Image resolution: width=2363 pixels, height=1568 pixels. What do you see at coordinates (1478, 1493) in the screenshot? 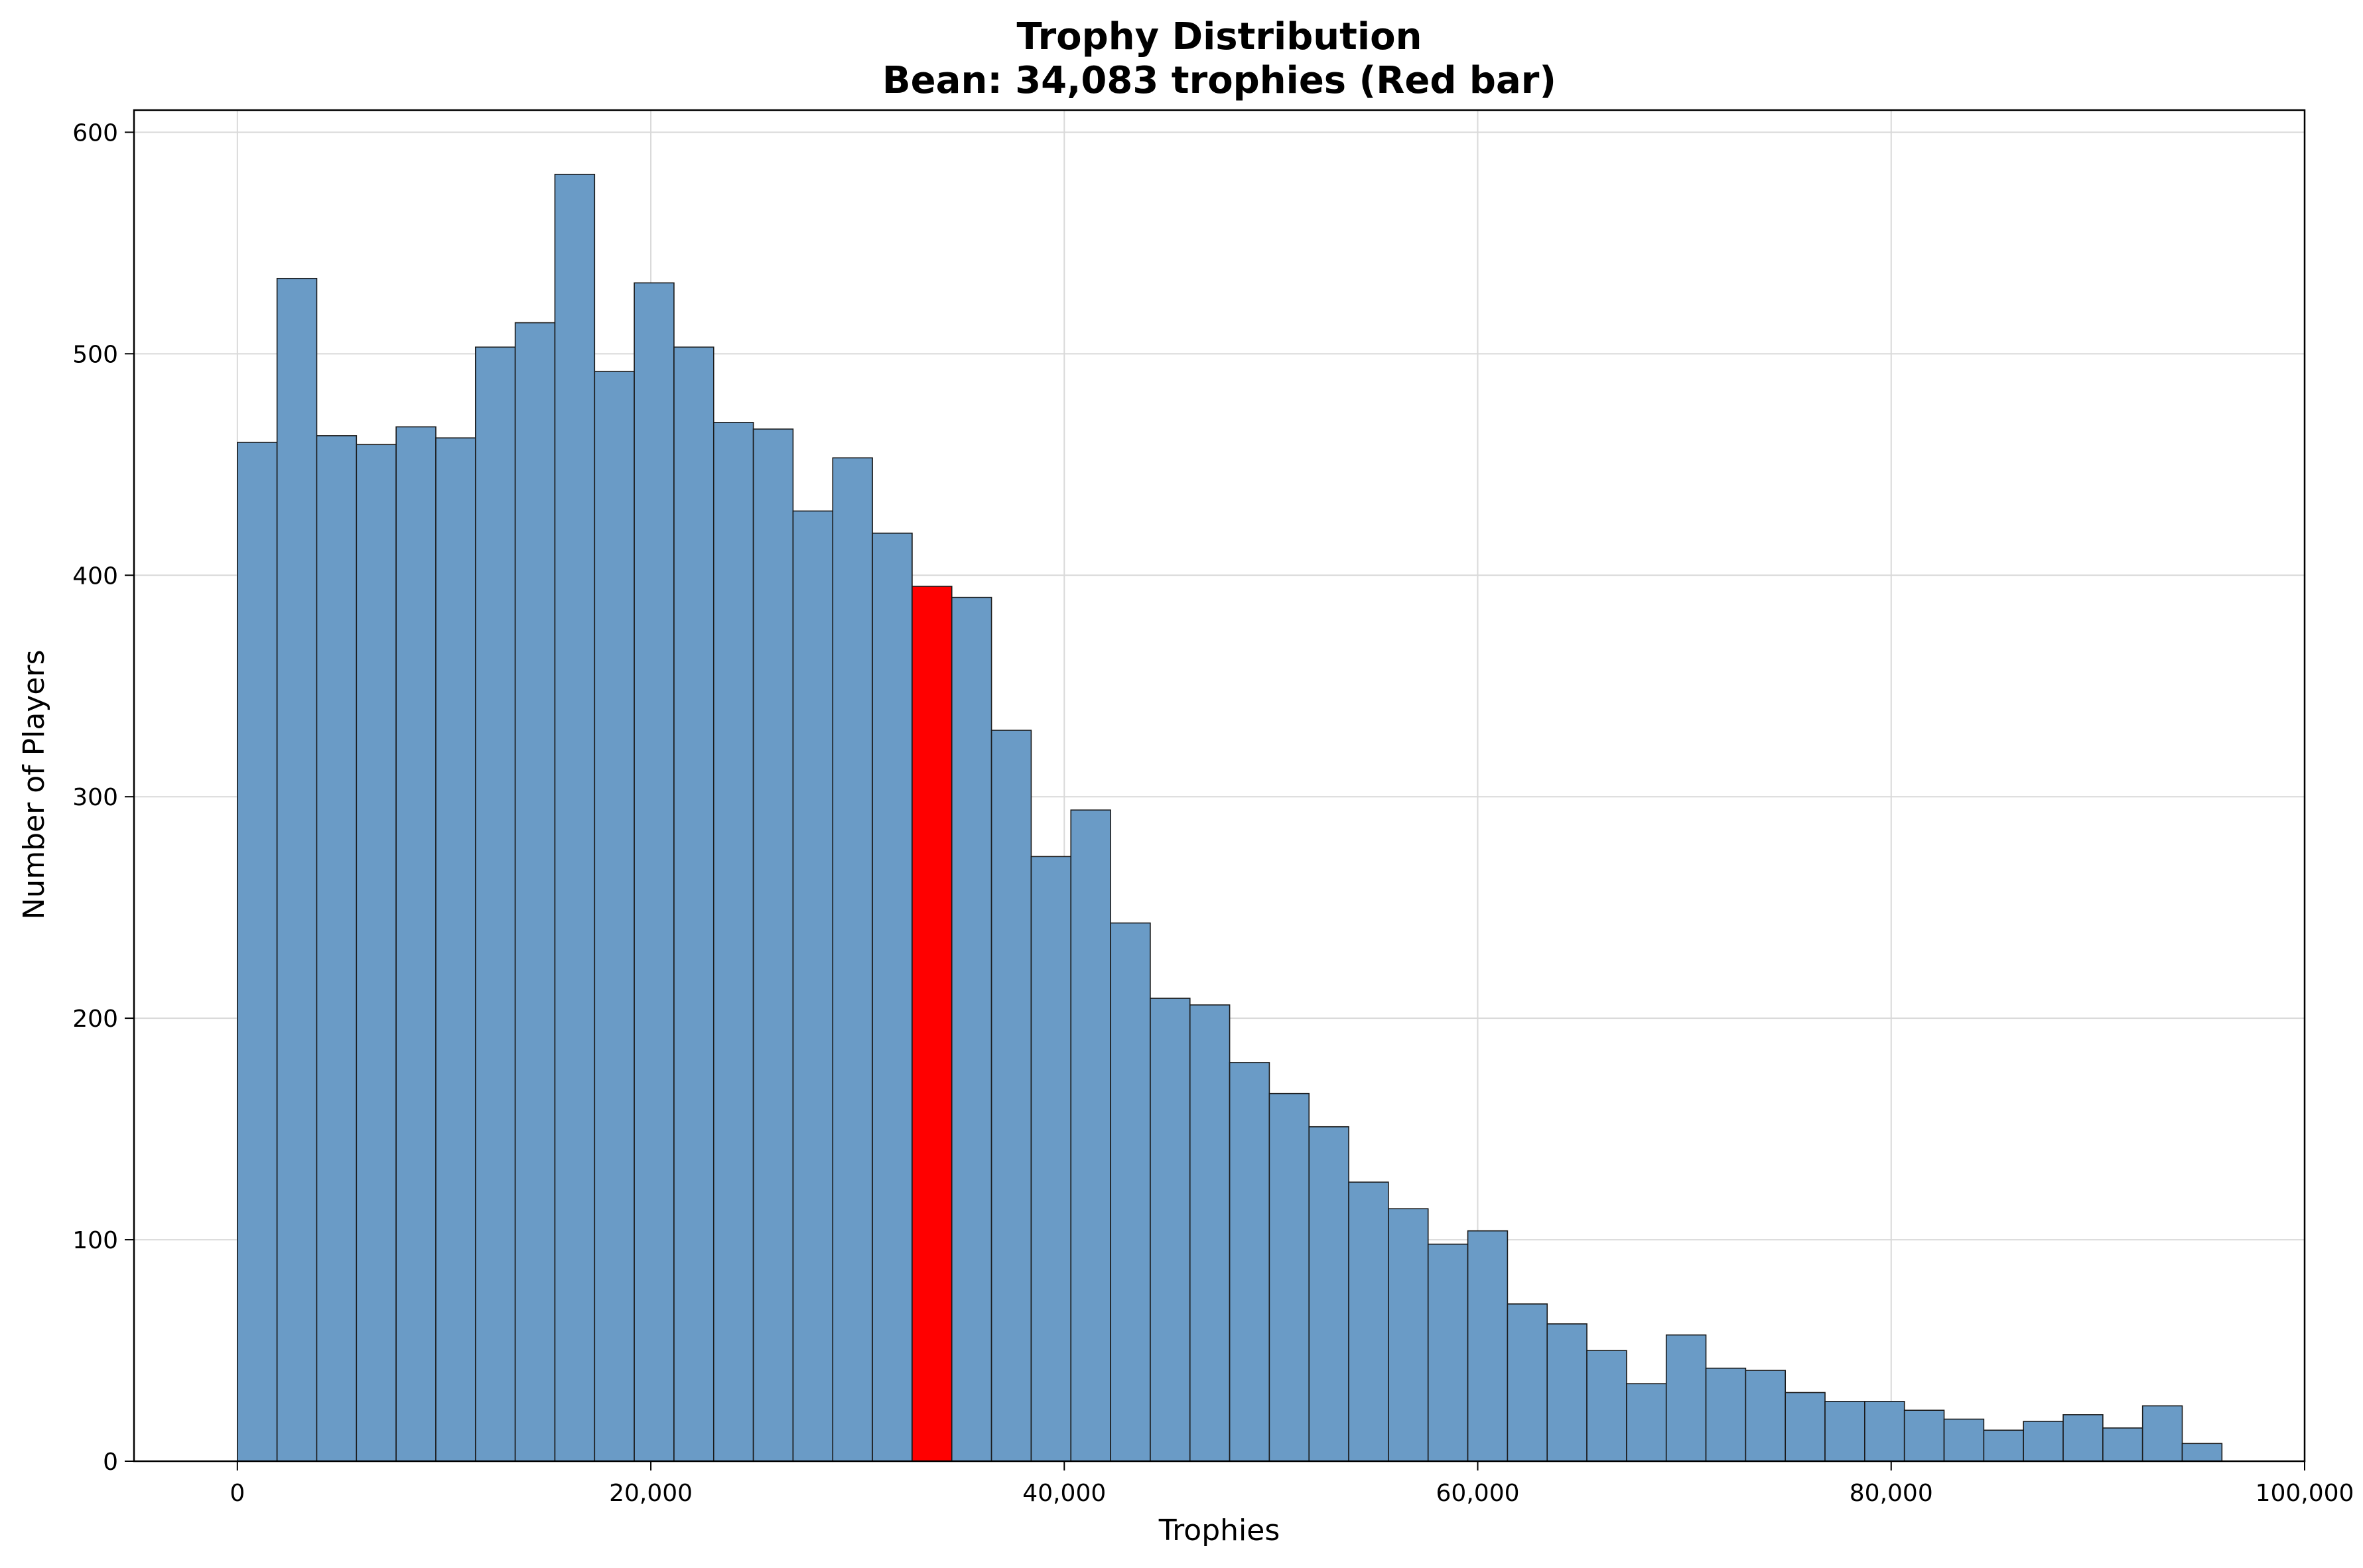
I see `x-tick-label: 60,000` at bounding box center [1478, 1493].